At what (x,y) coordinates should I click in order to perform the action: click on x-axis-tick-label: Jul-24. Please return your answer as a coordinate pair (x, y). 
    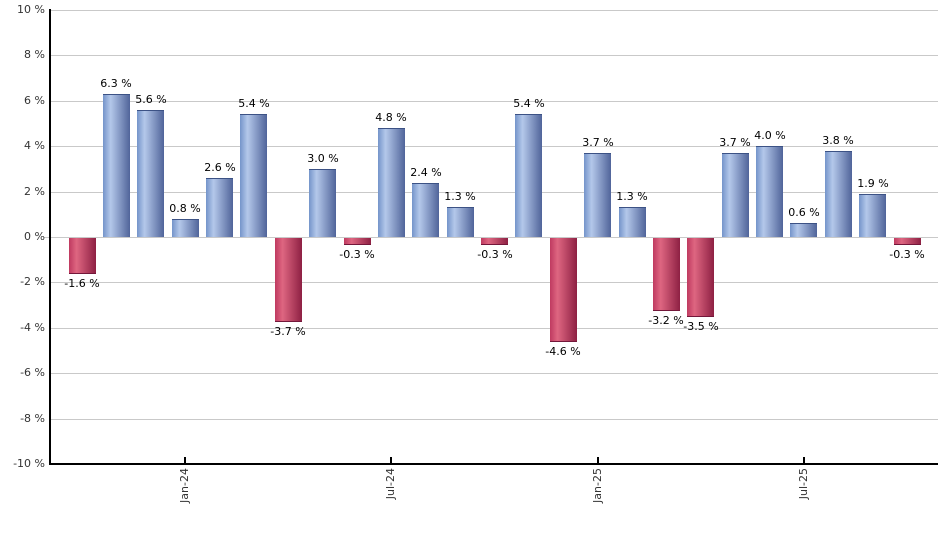
    Looking at the image, I should click on (390, 484).